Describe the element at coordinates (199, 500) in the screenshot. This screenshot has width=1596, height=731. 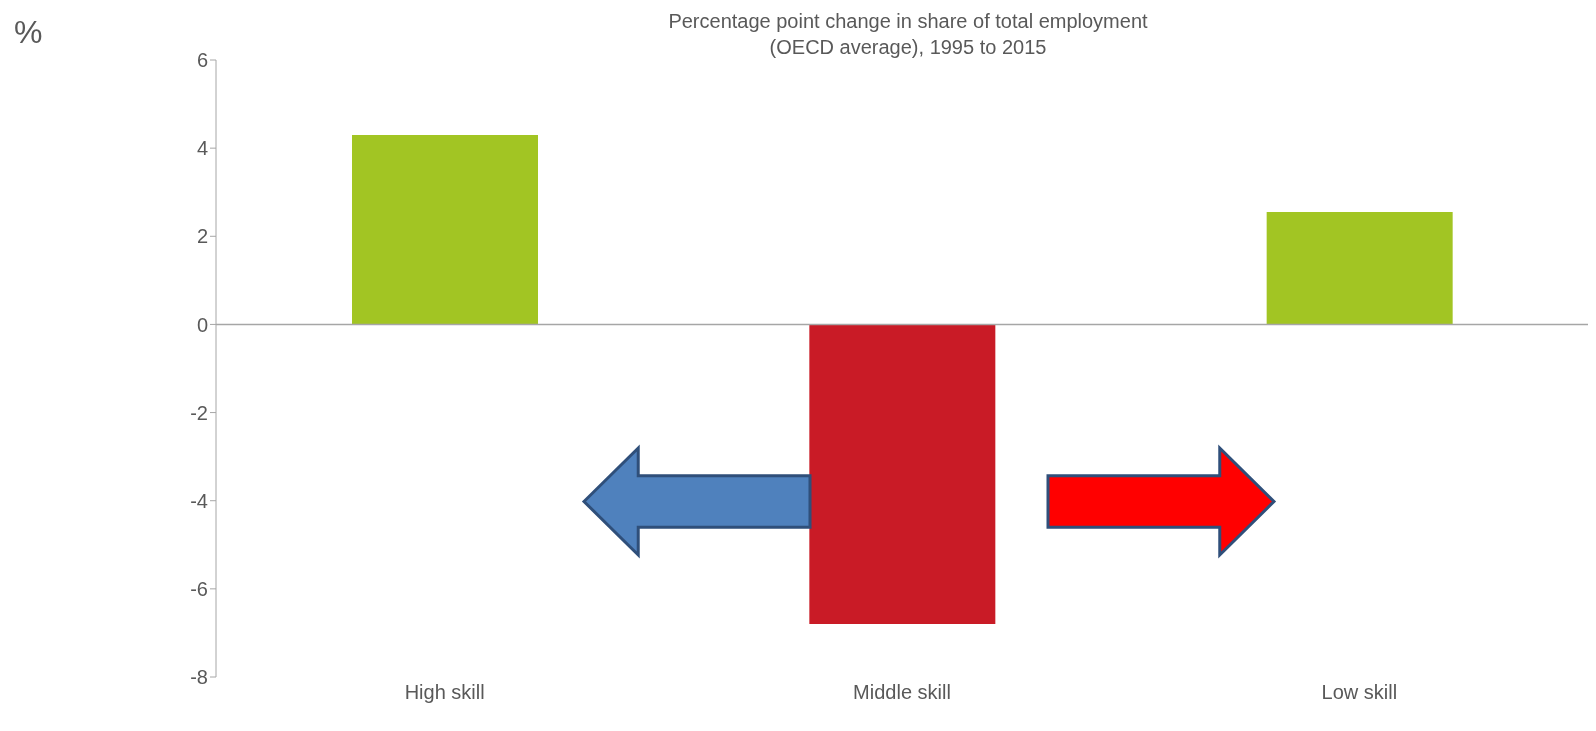
I see `y-tick-label: -4` at that location.